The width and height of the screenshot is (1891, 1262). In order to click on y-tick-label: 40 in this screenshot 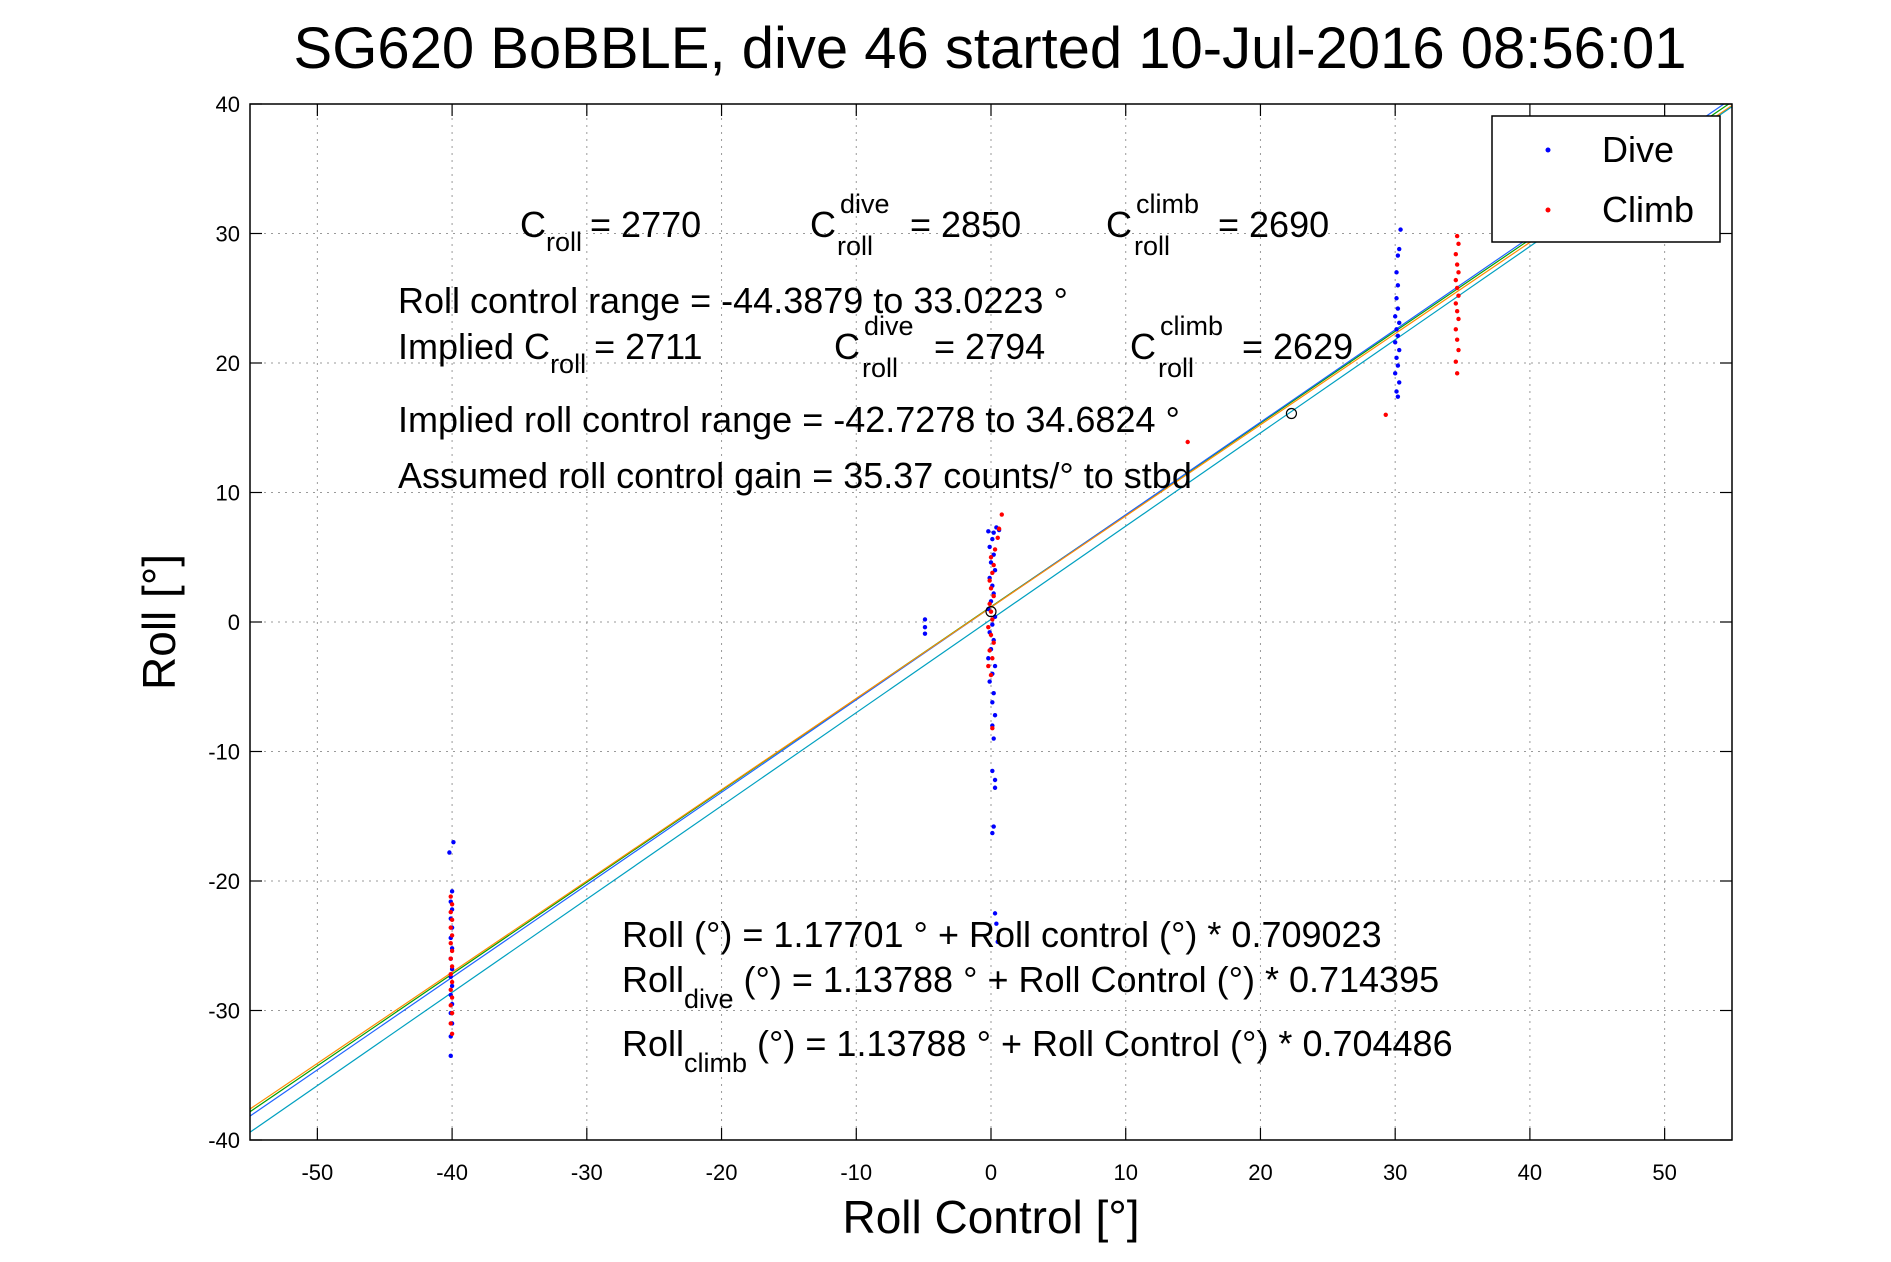, I will do `click(228, 104)`.